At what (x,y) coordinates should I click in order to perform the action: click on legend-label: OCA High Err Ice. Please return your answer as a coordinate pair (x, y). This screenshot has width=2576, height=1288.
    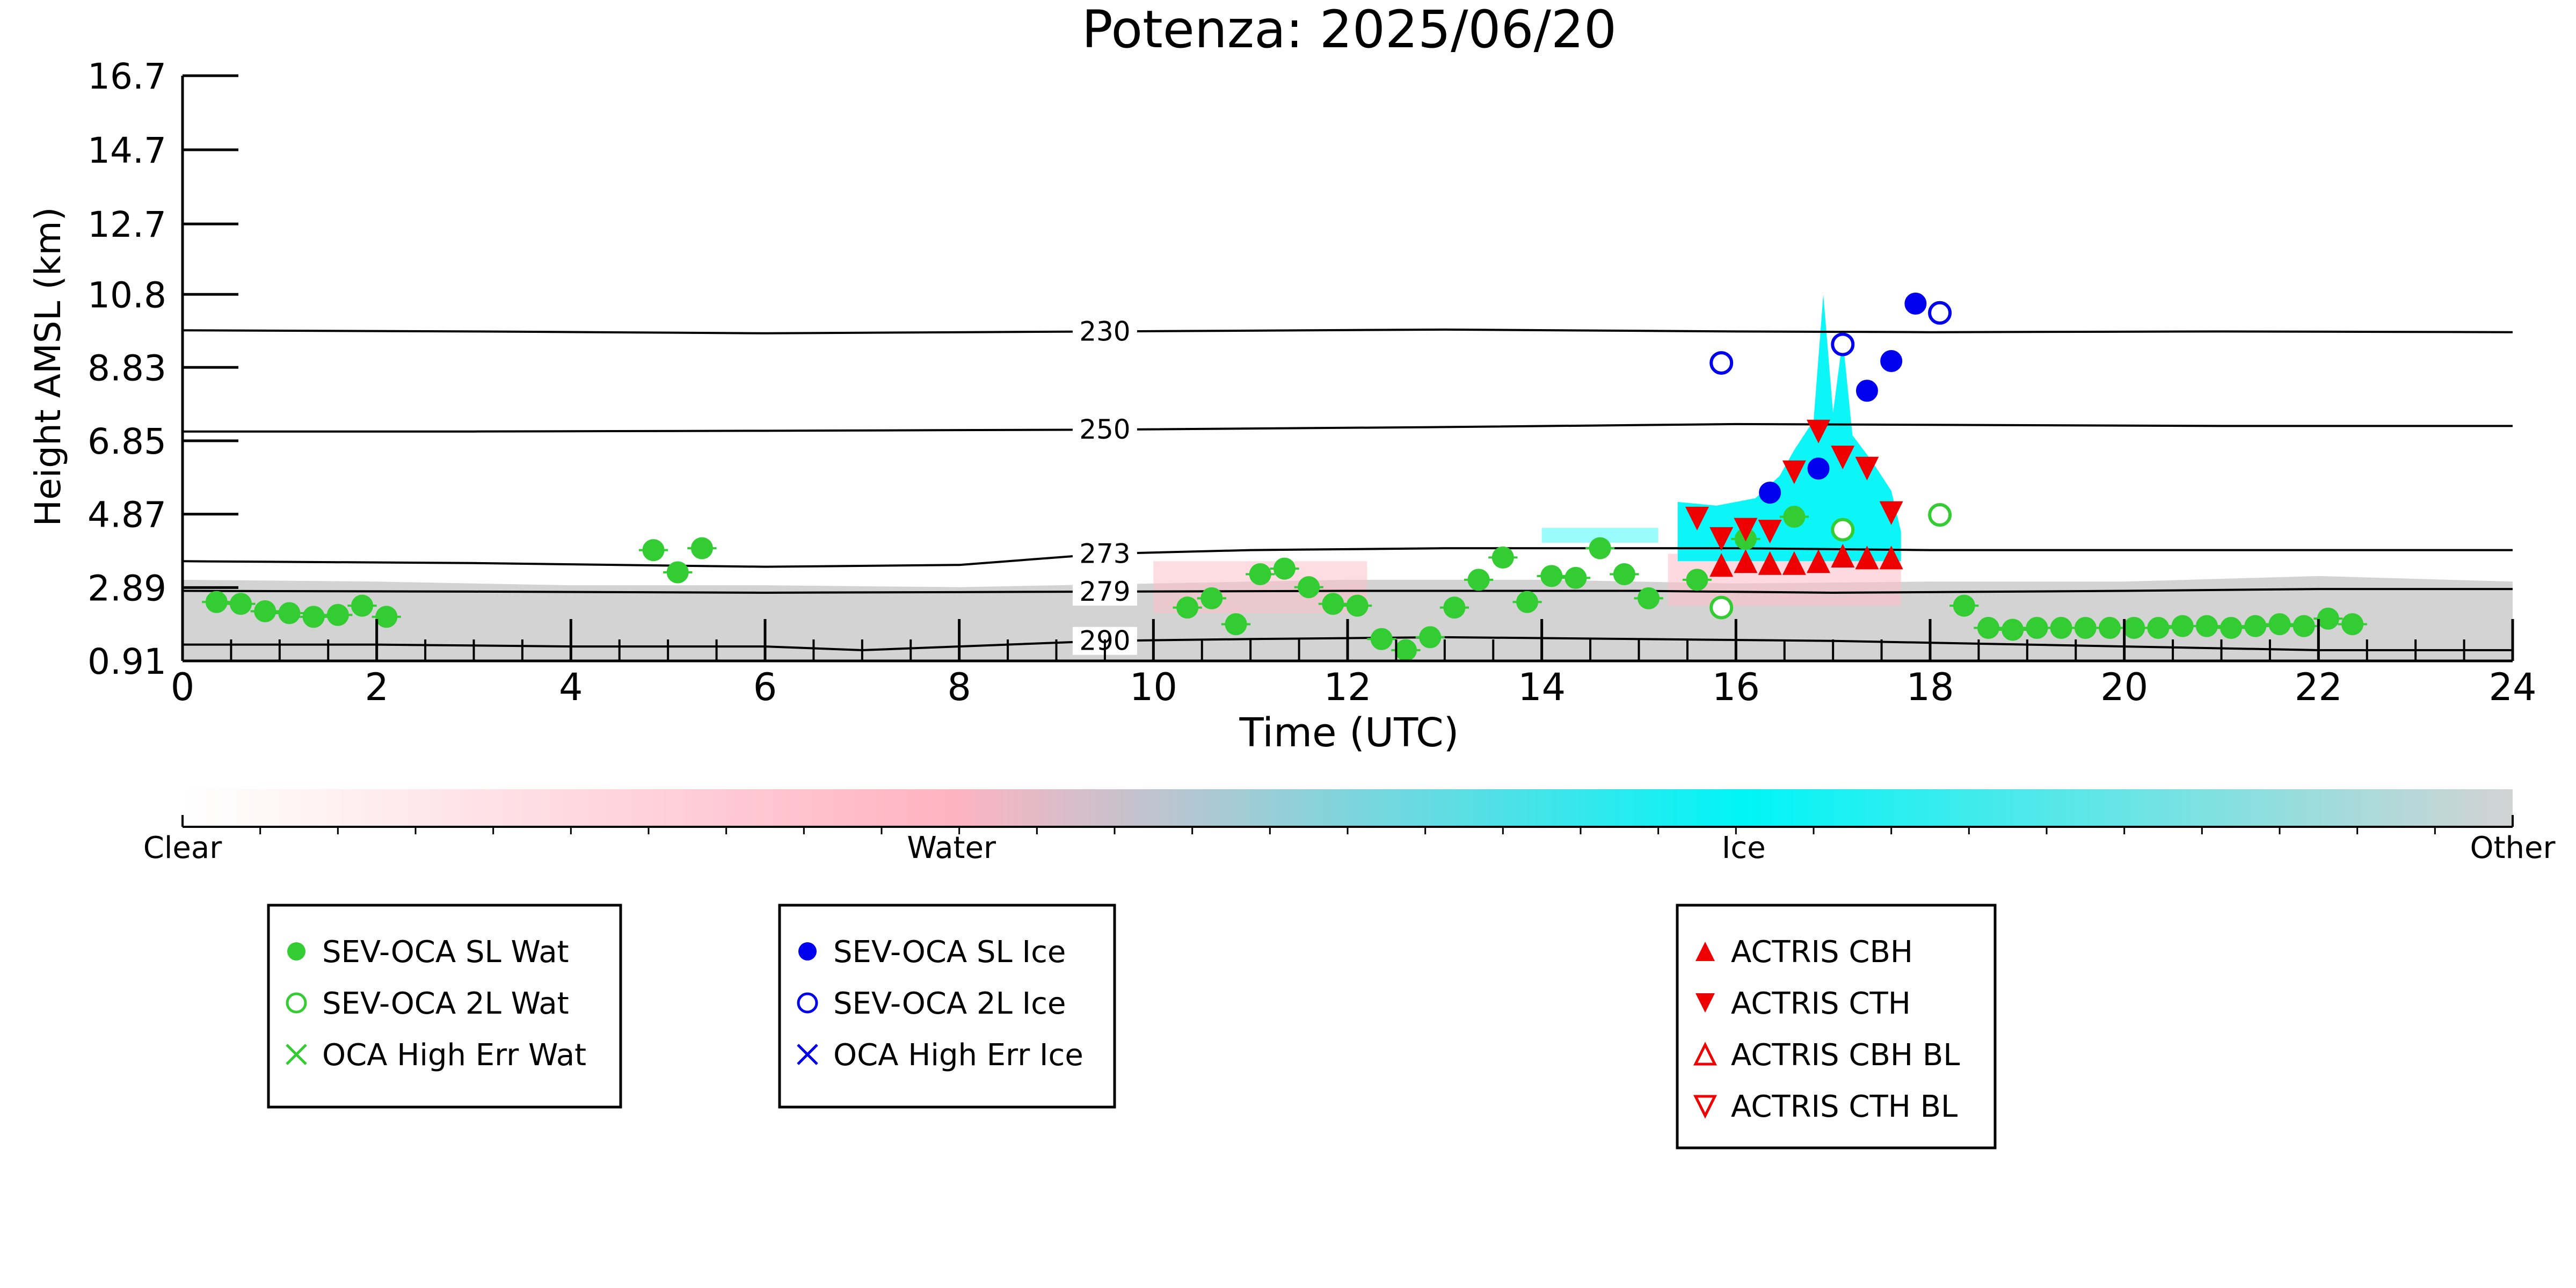
    Looking at the image, I should click on (958, 1055).